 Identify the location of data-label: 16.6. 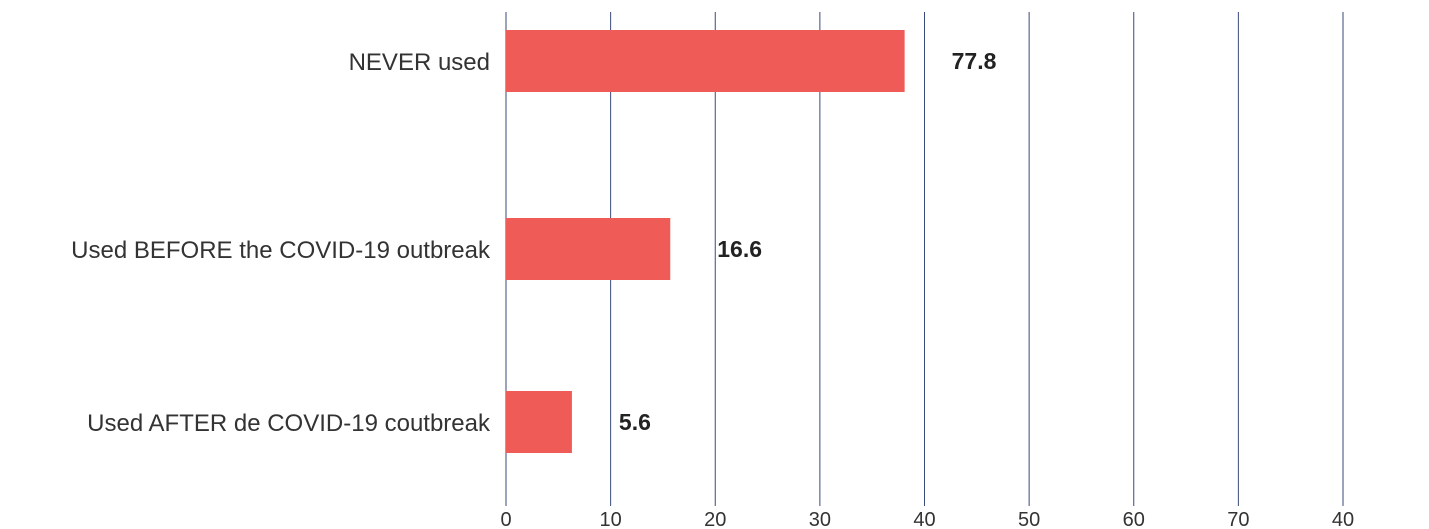
(739, 249).